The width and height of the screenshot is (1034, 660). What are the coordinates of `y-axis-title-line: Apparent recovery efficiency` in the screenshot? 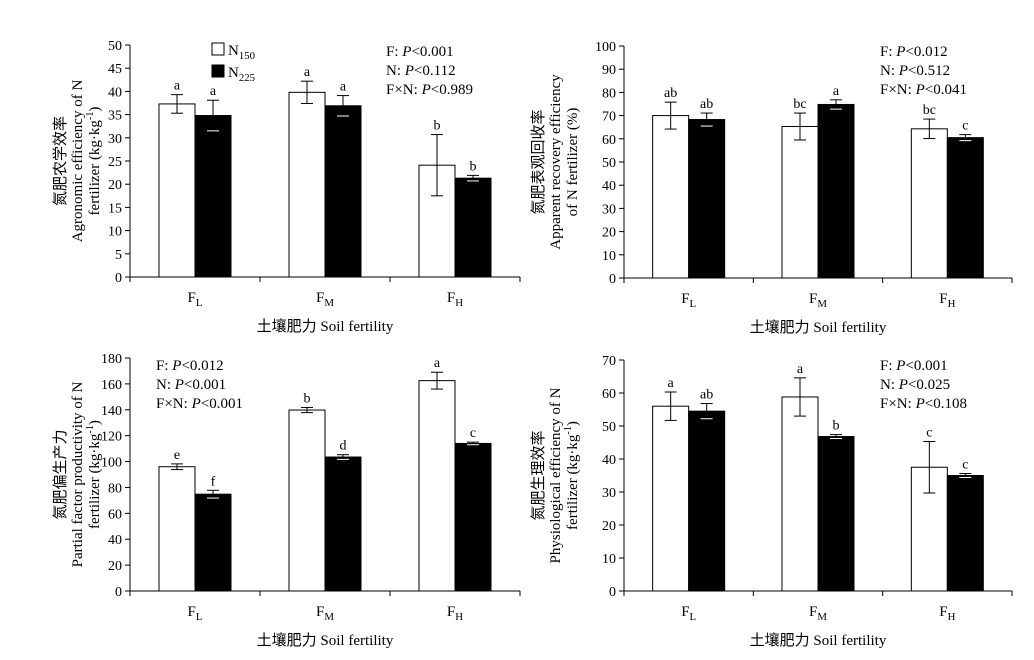 It's located at (556, 162).